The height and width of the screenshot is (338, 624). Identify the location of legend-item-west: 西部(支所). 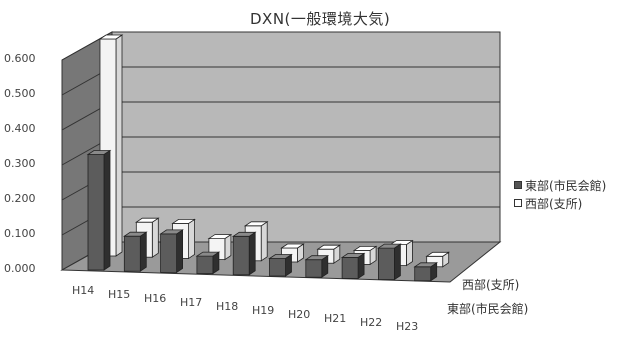
(560, 203).